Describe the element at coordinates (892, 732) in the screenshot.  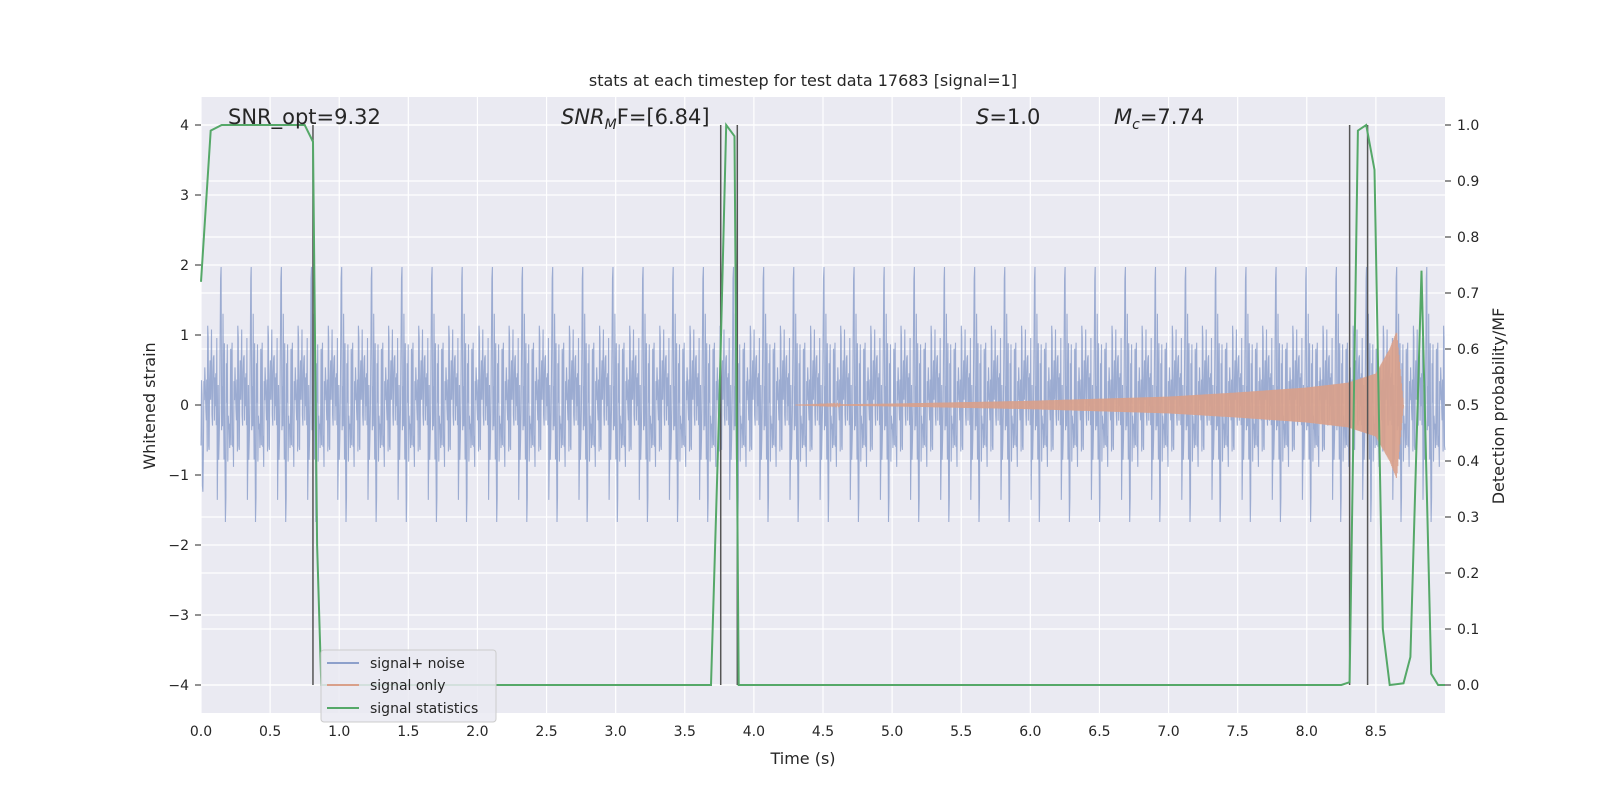
I see `x-tick-label: 5.0` at that location.